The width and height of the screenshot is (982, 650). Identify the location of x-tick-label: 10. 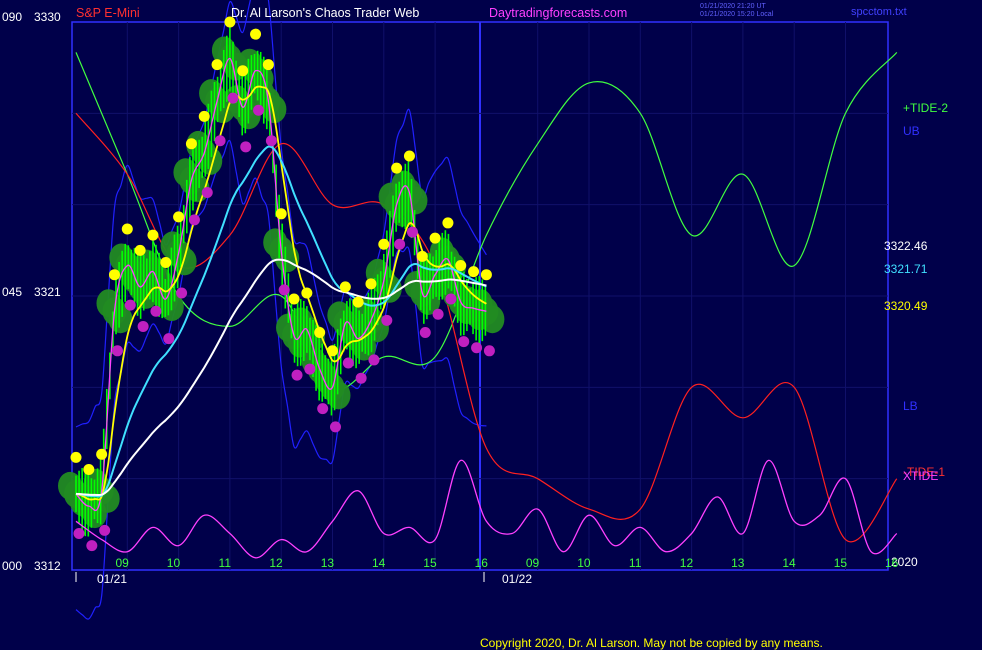
(584, 563).